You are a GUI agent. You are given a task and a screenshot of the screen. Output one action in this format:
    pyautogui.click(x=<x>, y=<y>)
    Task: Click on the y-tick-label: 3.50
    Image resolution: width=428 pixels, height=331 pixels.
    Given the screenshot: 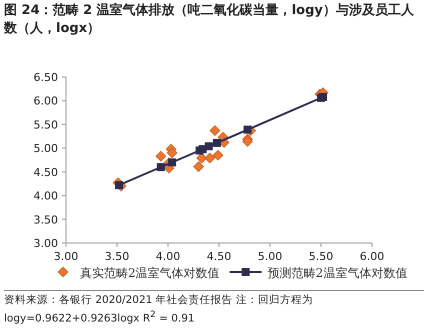 What is the action you would take?
    pyautogui.click(x=46, y=219)
    